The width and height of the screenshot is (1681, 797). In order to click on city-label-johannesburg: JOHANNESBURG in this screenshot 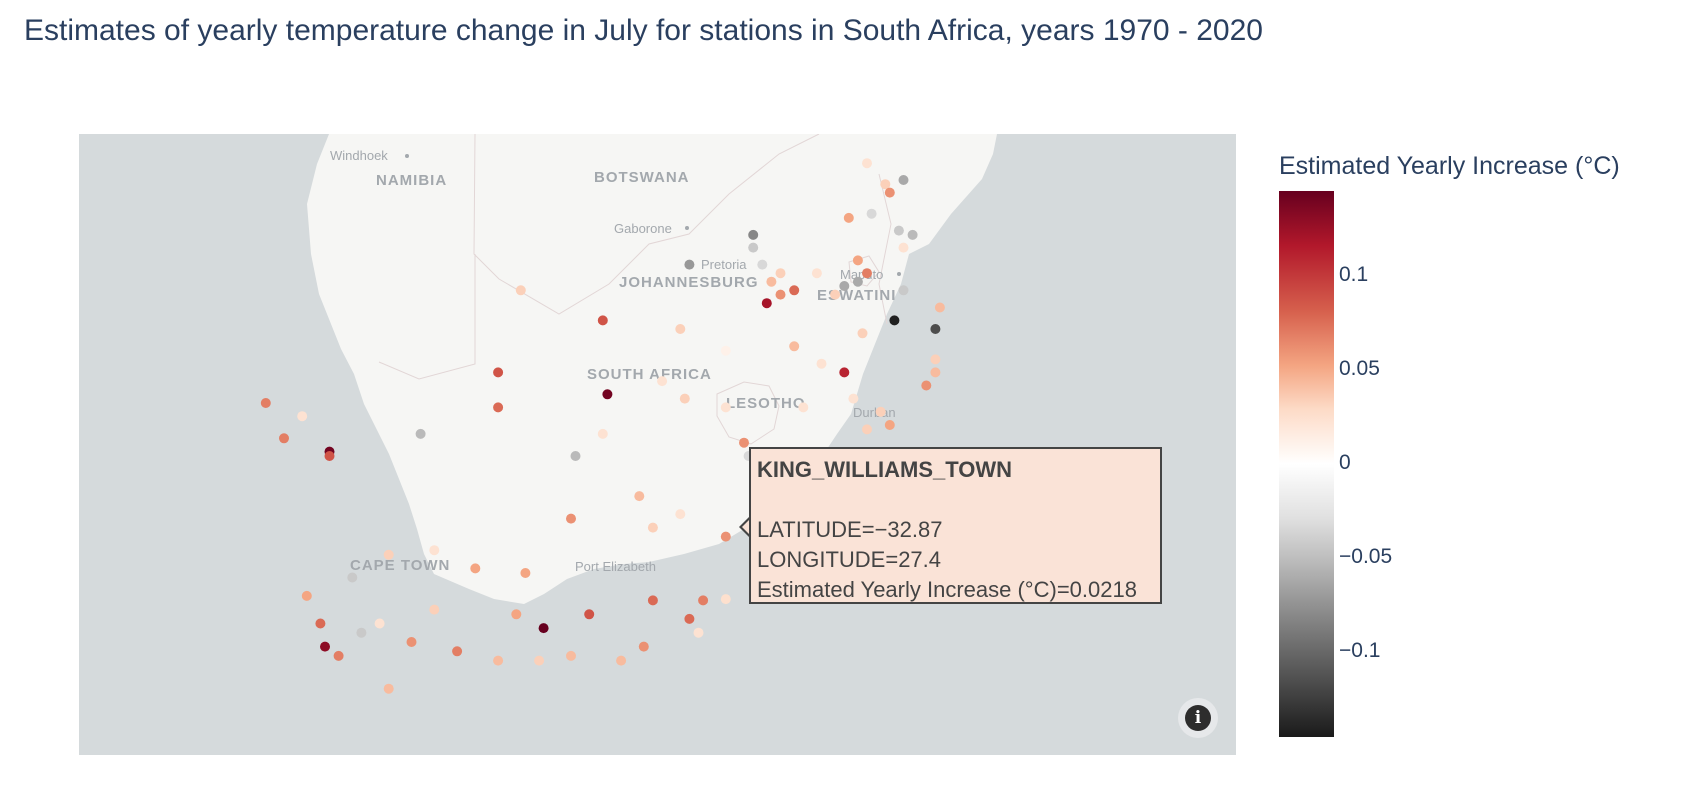, I will do `click(689, 282)`.